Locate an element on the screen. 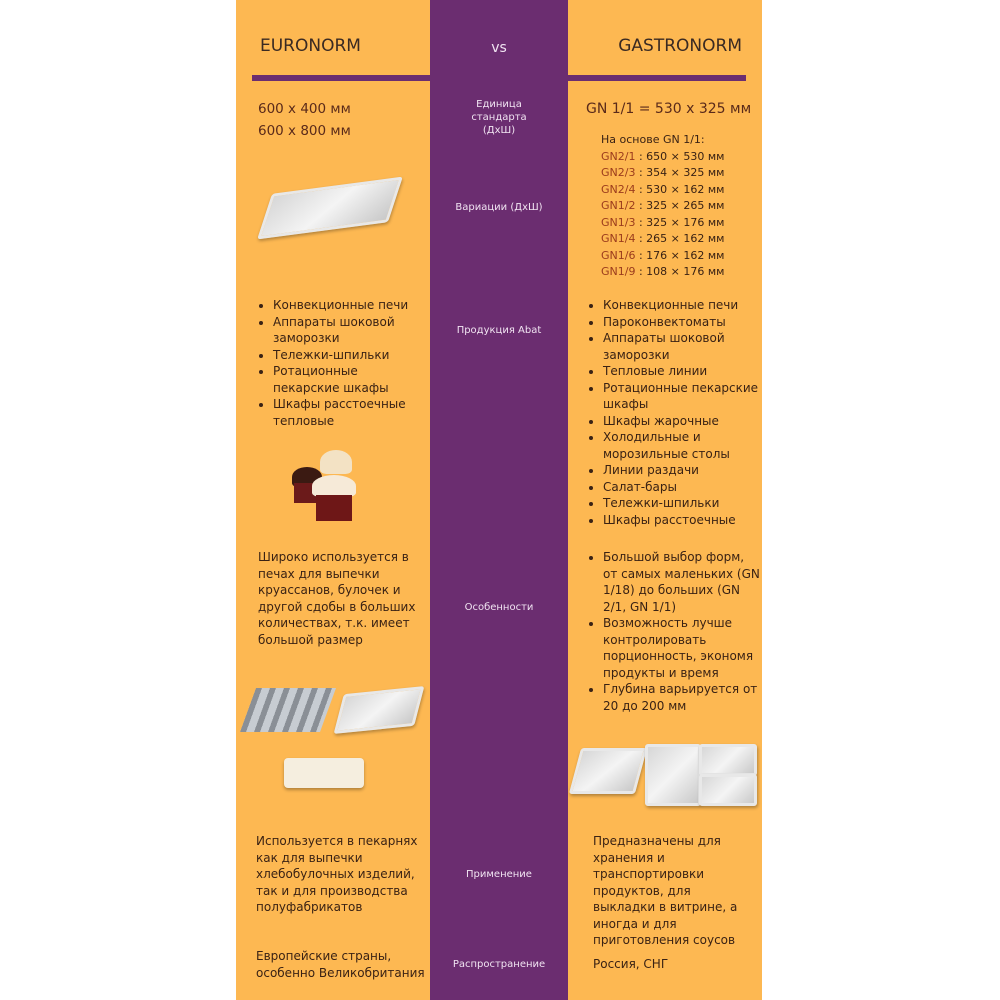 Image resolution: width=1000 pixels, height=1000 pixels. euronorm-sizes: 600 x 400 мм 600 x 800 мм is located at coordinates (304, 120).